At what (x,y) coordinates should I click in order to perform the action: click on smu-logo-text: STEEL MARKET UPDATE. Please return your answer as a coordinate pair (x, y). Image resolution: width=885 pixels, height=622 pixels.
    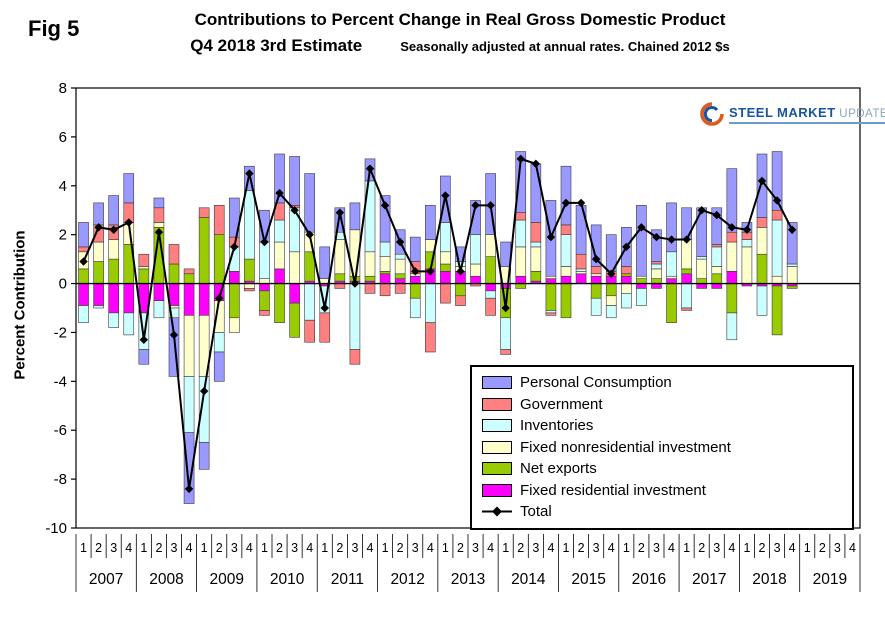
    Looking at the image, I should click on (807, 114).